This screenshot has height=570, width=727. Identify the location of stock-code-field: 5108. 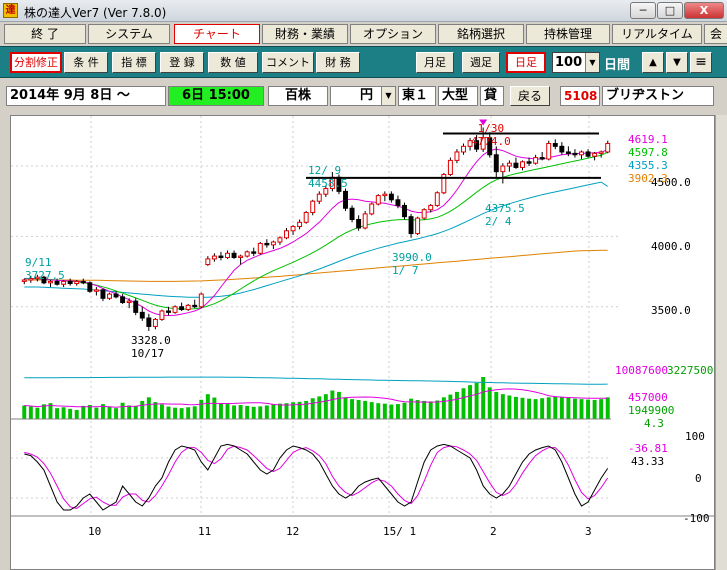
(580, 96).